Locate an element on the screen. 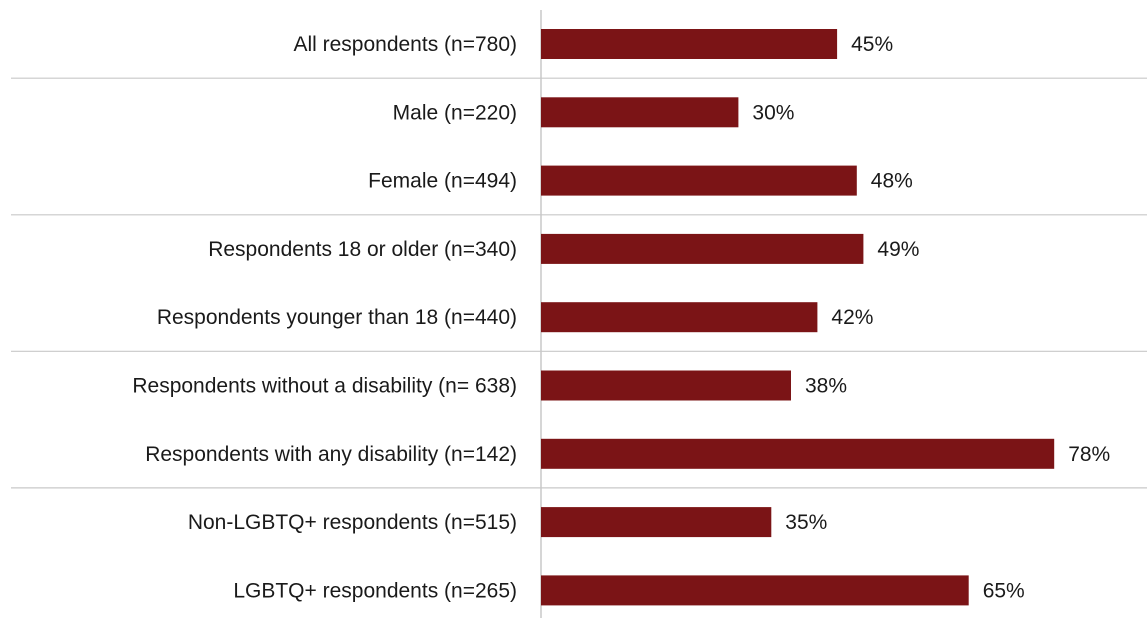 The width and height of the screenshot is (1147, 618). value-label-1: 30% is located at coordinates (773, 112).